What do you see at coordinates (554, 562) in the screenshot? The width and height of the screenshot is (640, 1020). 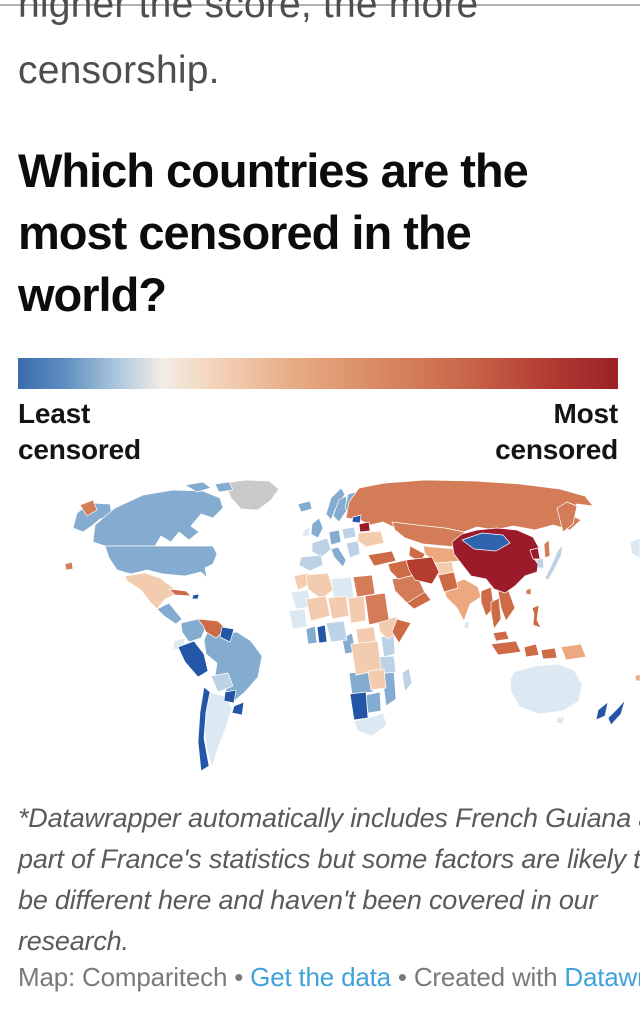 I see `region-japan` at bounding box center [554, 562].